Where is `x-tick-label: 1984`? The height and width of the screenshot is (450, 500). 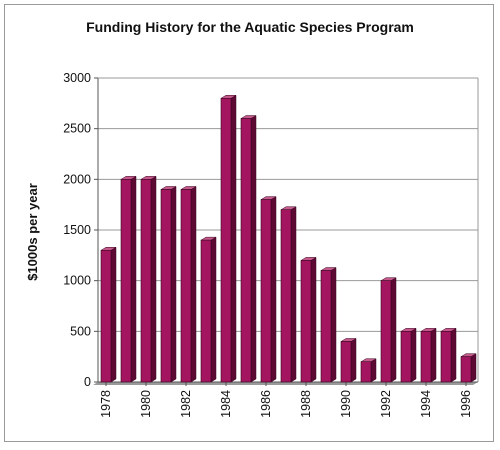
x-tick-label: 1984 is located at coordinates (226, 404).